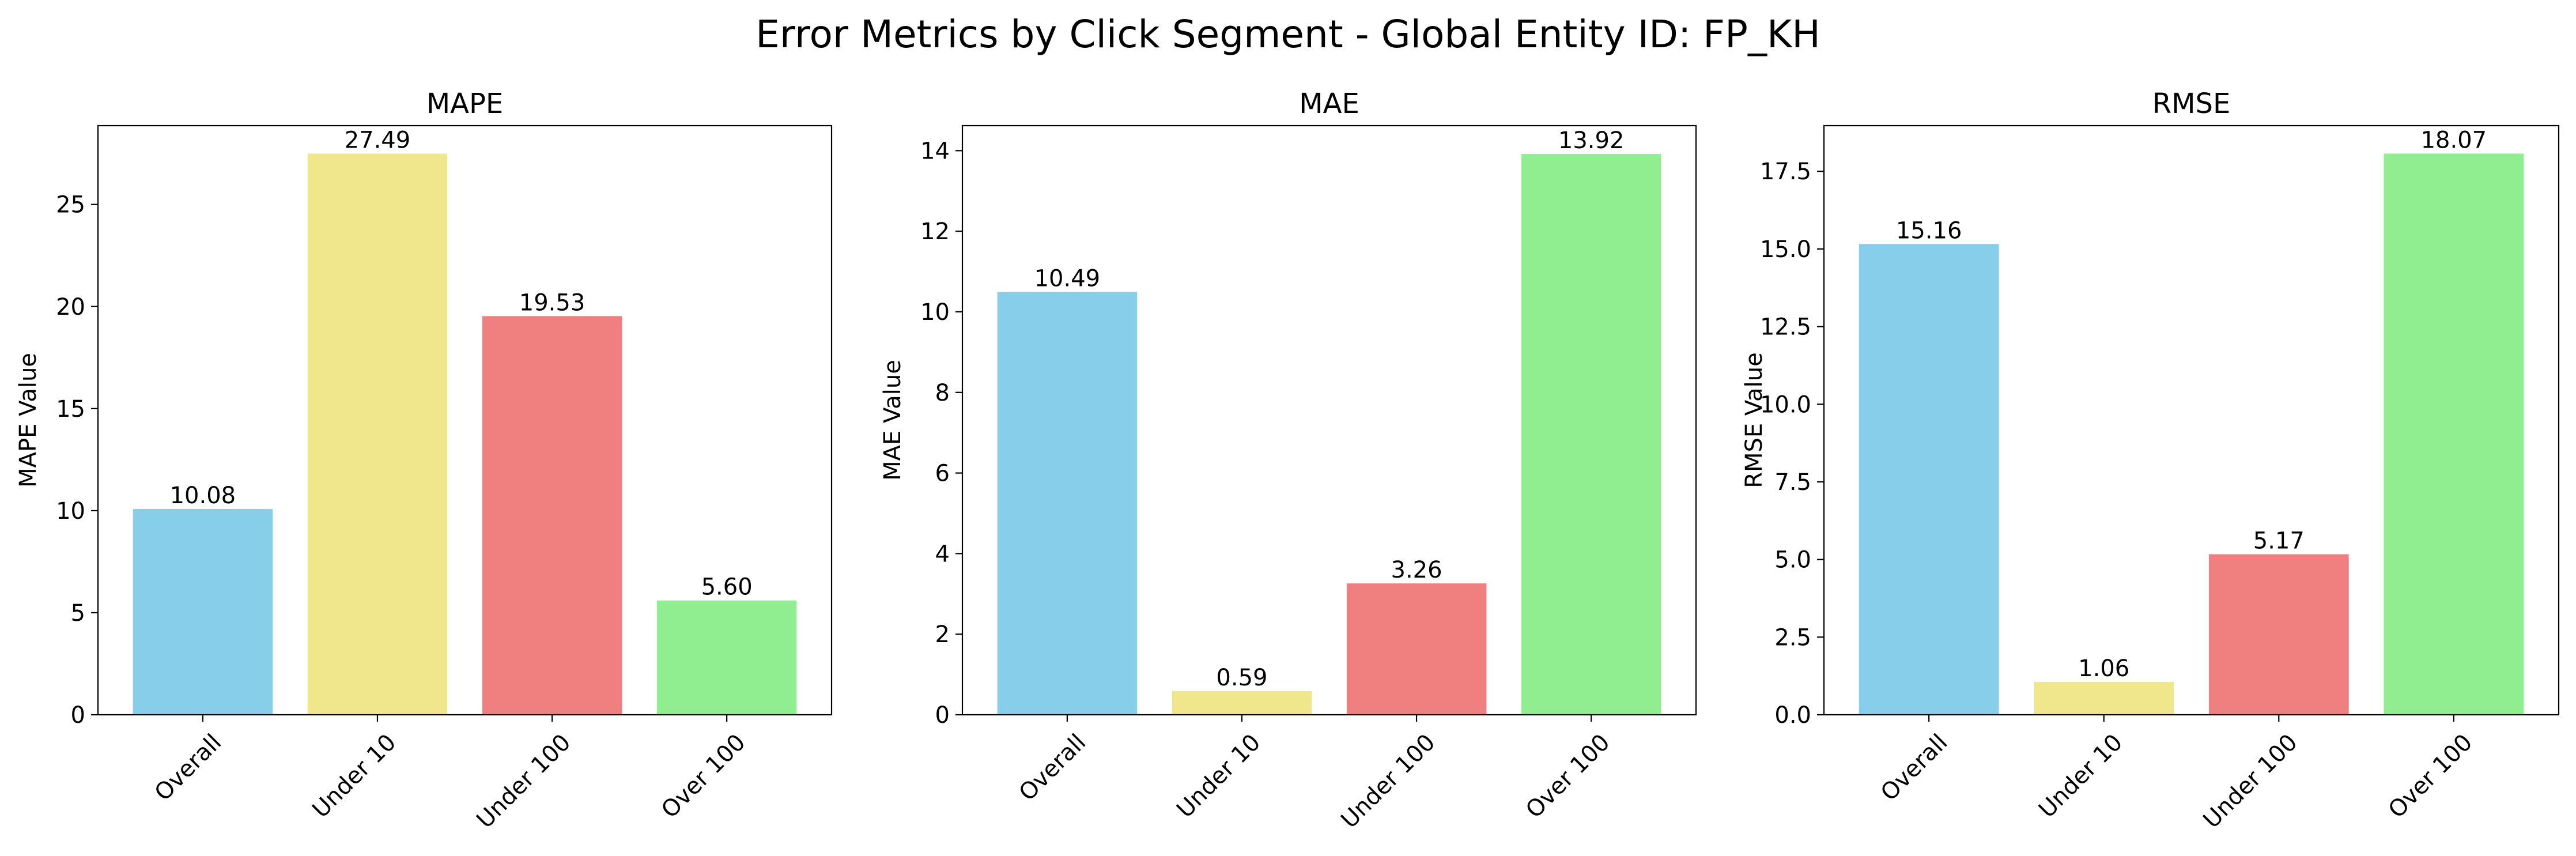 The width and height of the screenshot is (2576, 856). Describe the element at coordinates (2191, 104) in the screenshot. I see `rmse-panel-title: RMSE` at that location.